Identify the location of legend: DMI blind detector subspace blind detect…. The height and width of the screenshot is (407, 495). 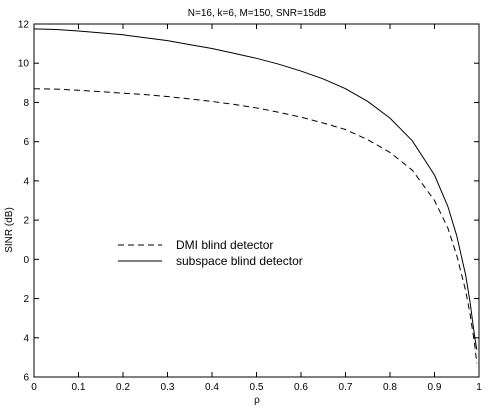
(210, 253).